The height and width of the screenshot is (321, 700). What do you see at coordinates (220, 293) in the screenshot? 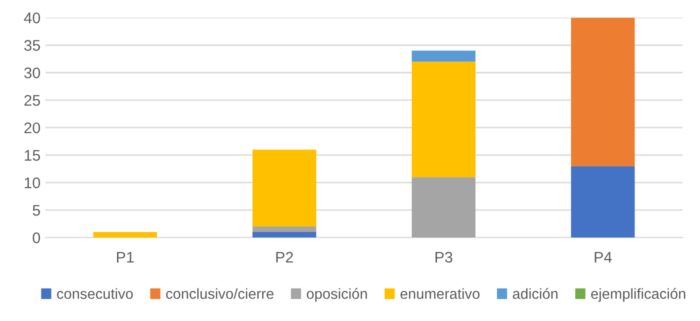
I see `legend-label: conclusivo/cierre` at bounding box center [220, 293].